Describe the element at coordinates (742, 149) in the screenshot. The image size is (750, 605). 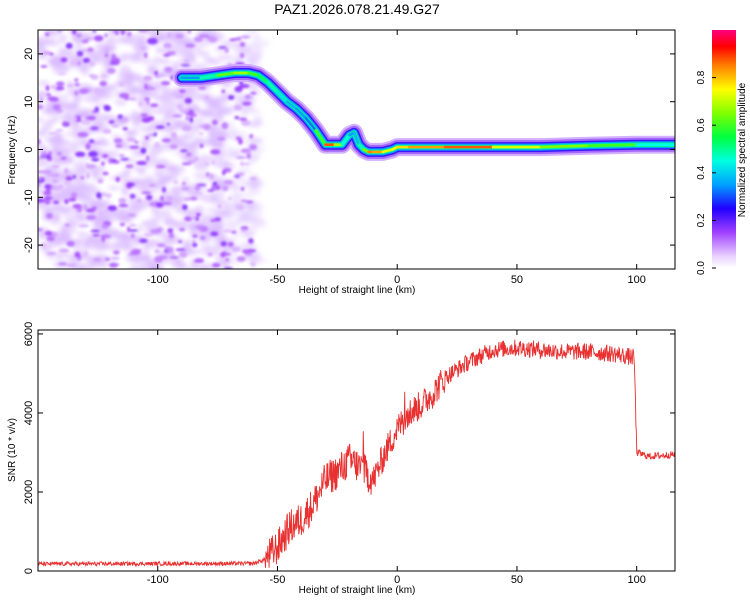
I see `colorbar-label: Normalized spectral amplitude` at that location.